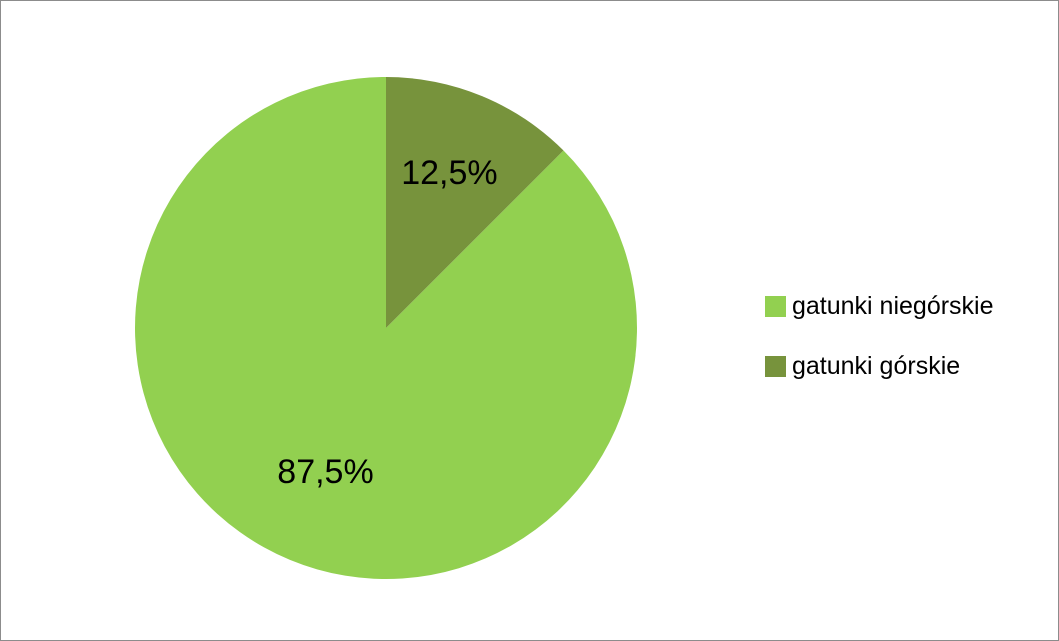 The height and width of the screenshot is (641, 1059). Describe the element at coordinates (876, 365) in the screenshot. I see `legend-label-gorskie: gatunki górskie` at that location.